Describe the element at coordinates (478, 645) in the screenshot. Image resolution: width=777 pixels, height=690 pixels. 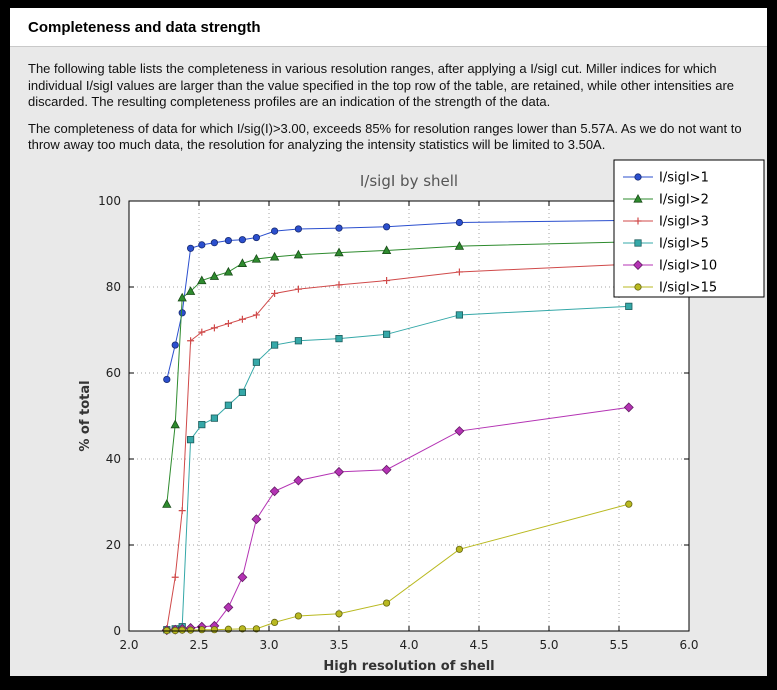
I see `svg-text: 4.5` at that location.